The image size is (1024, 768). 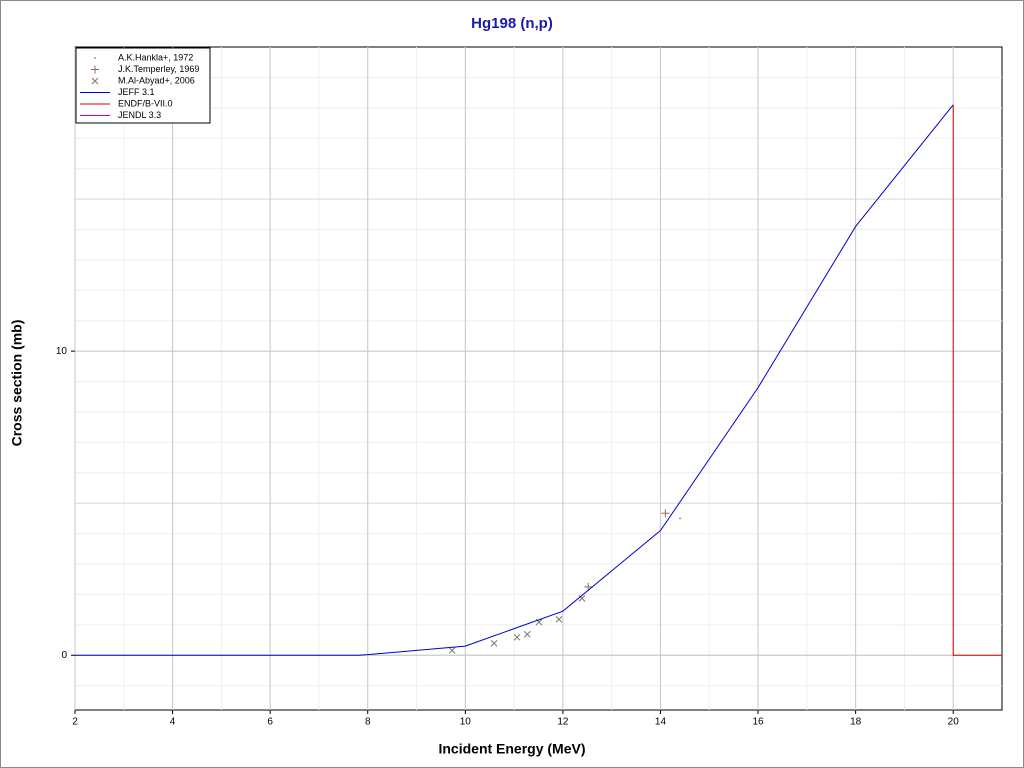 What do you see at coordinates (954, 722) in the screenshot?
I see `x-tick-label: 20` at bounding box center [954, 722].